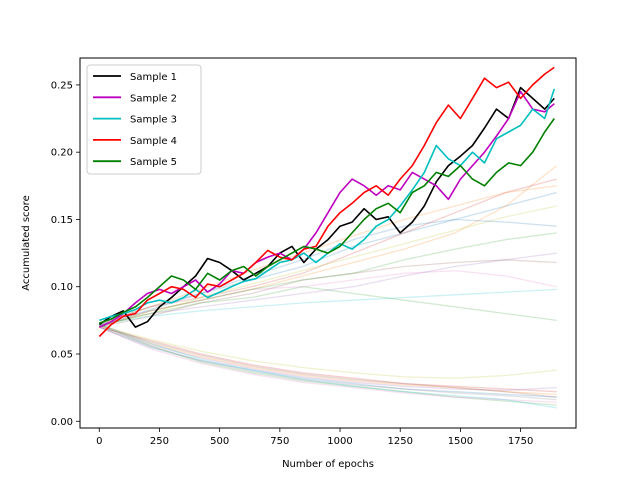 The image size is (640, 480). Describe the element at coordinates (400, 441) in the screenshot. I see `x-tick-label: 1250` at that location.